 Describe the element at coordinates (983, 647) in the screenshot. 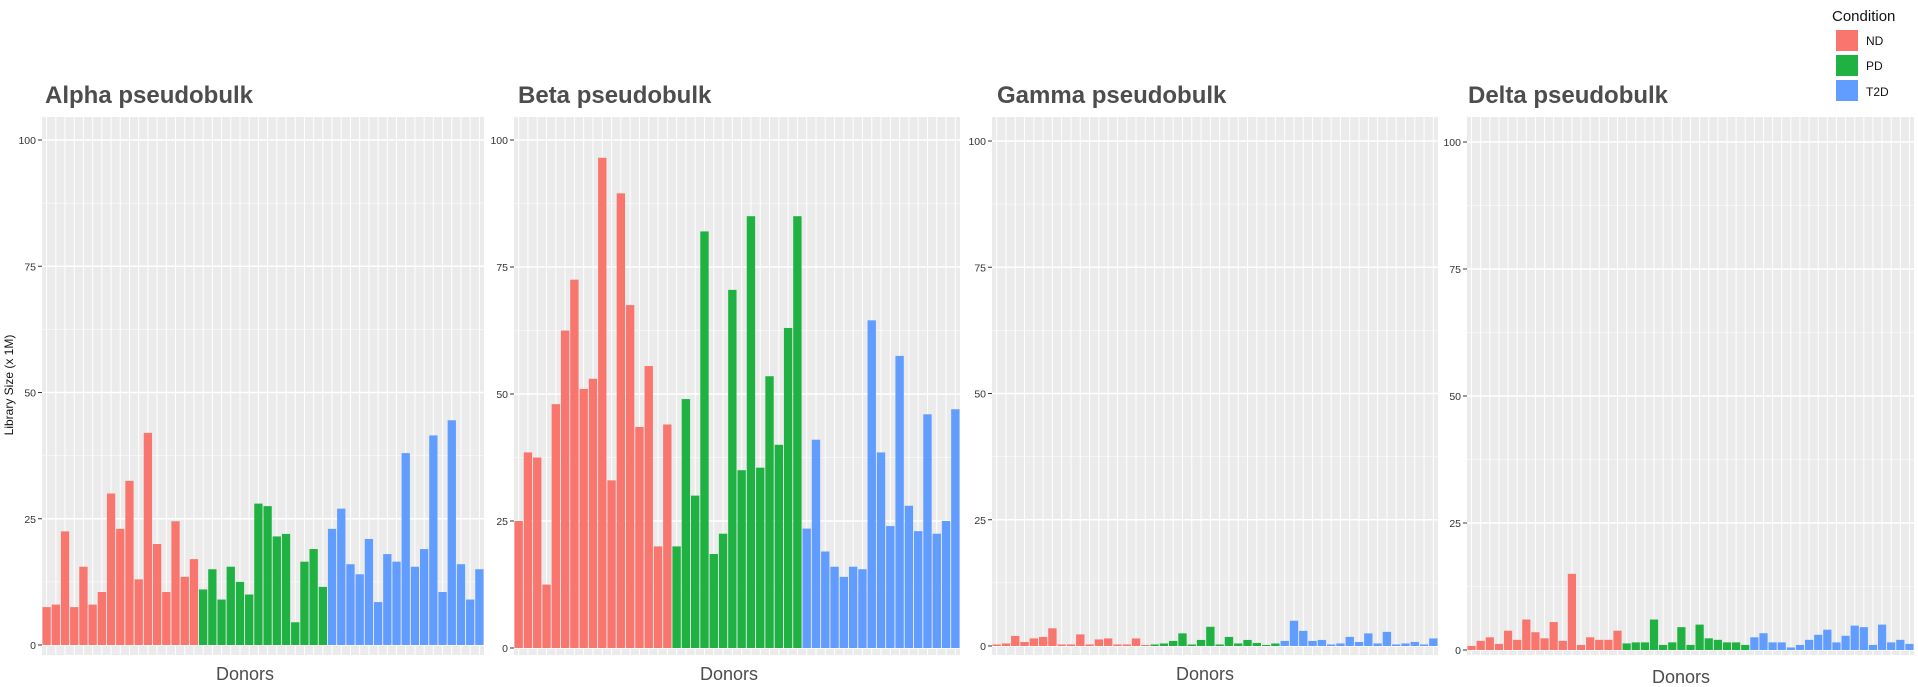

I see `y-tick-label: 0` at that location.